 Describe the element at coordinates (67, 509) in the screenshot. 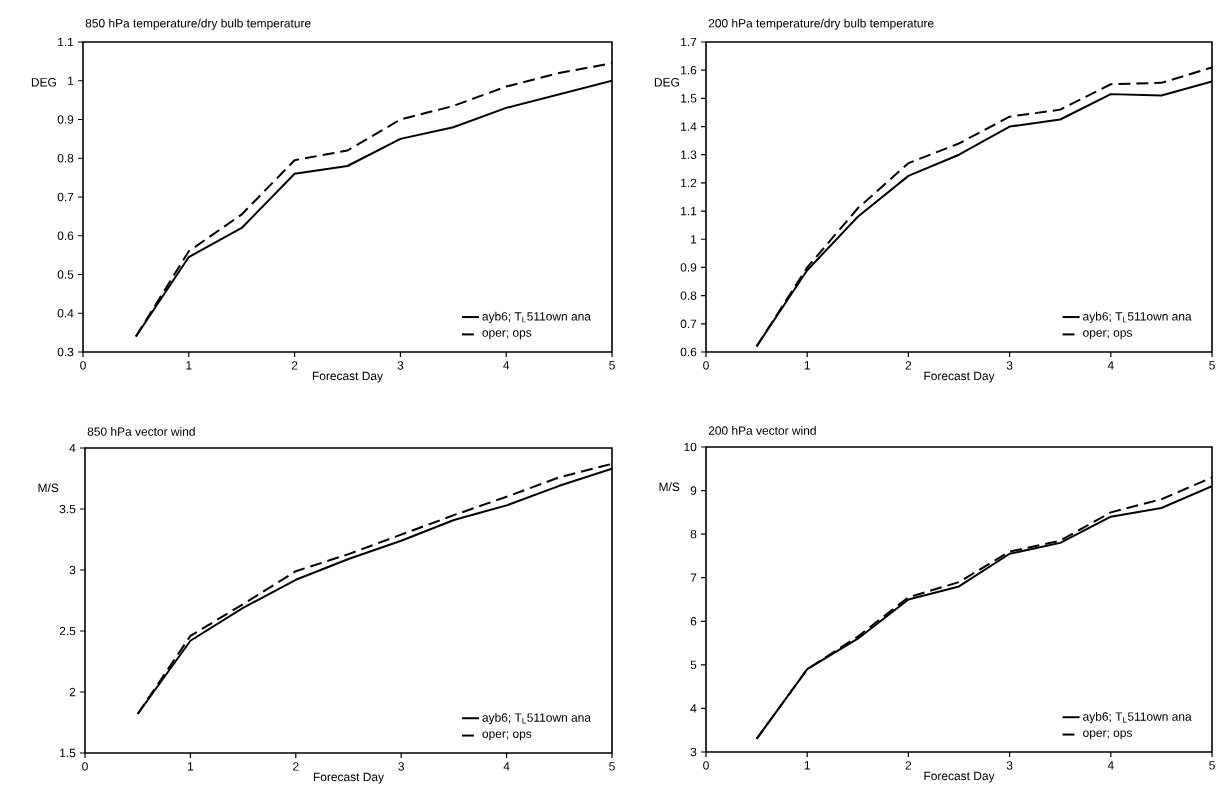

I see `y-tick-label: 3.5` at that location.